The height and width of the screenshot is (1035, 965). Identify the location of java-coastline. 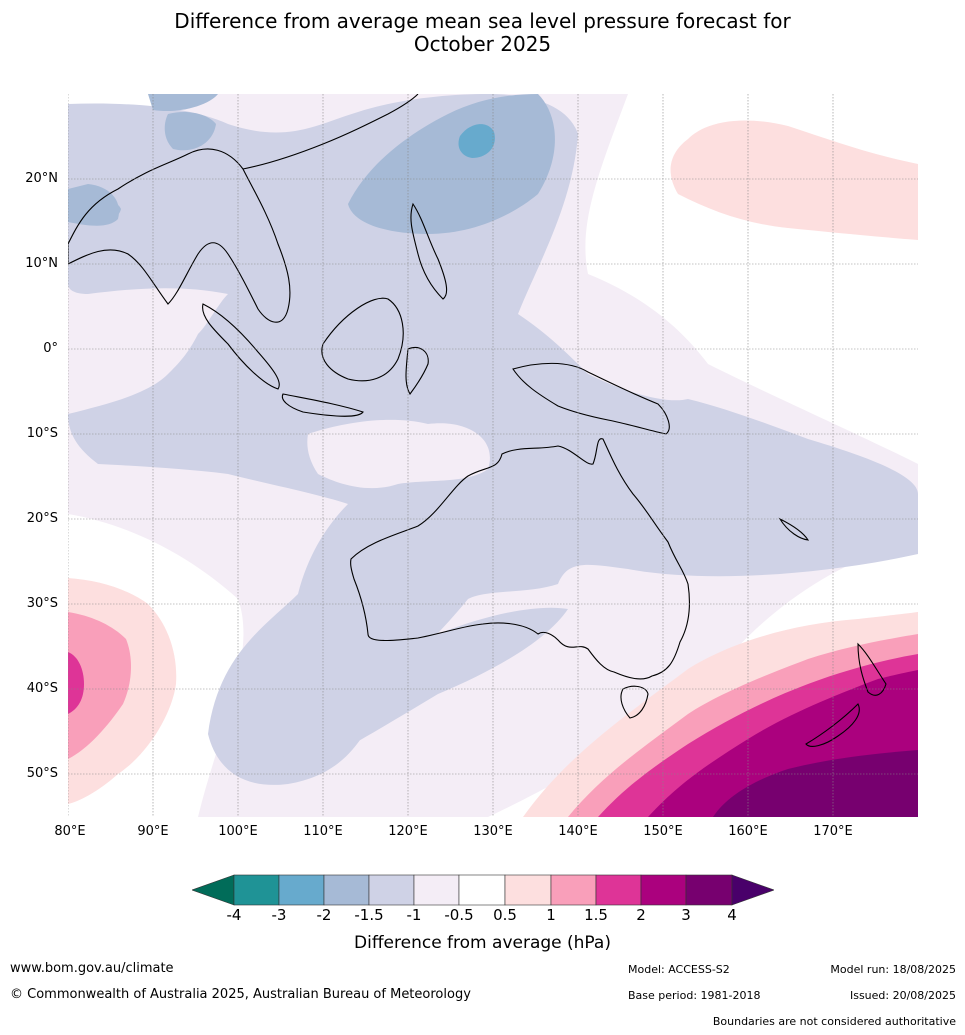
(322, 405).